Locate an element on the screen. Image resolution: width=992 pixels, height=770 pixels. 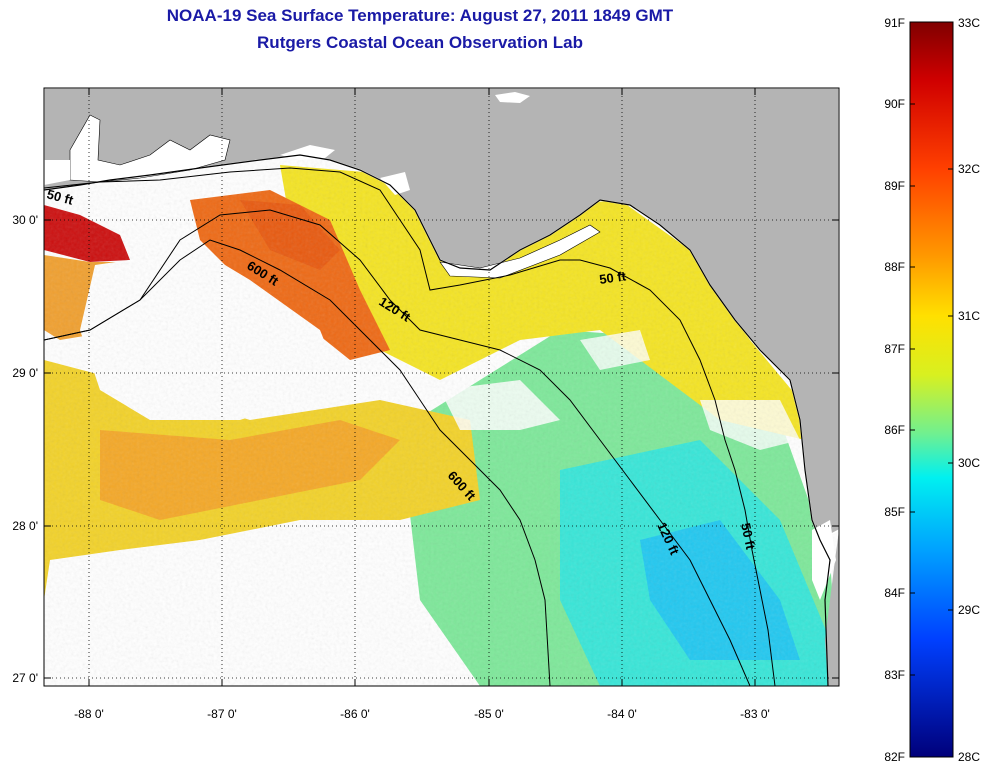
latitude-label: 29 0' is located at coordinates (25, 373).